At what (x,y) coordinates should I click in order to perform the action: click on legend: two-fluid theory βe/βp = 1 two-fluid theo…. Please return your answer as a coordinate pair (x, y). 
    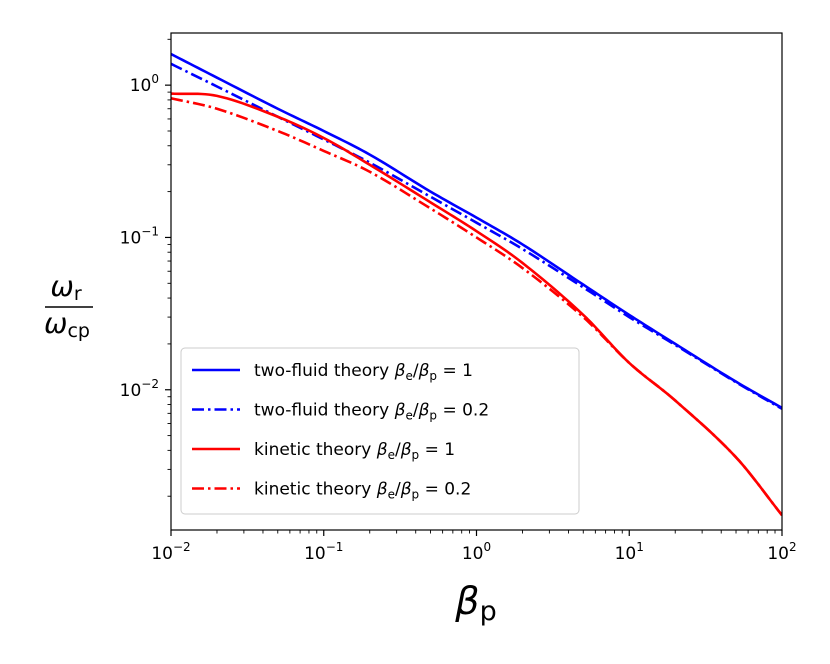
    Looking at the image, I should click on (380, 431).